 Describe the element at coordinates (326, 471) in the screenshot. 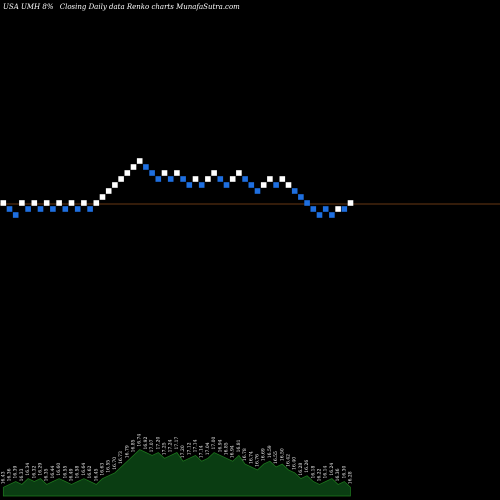

I see `price-label: 16.14` at that location.